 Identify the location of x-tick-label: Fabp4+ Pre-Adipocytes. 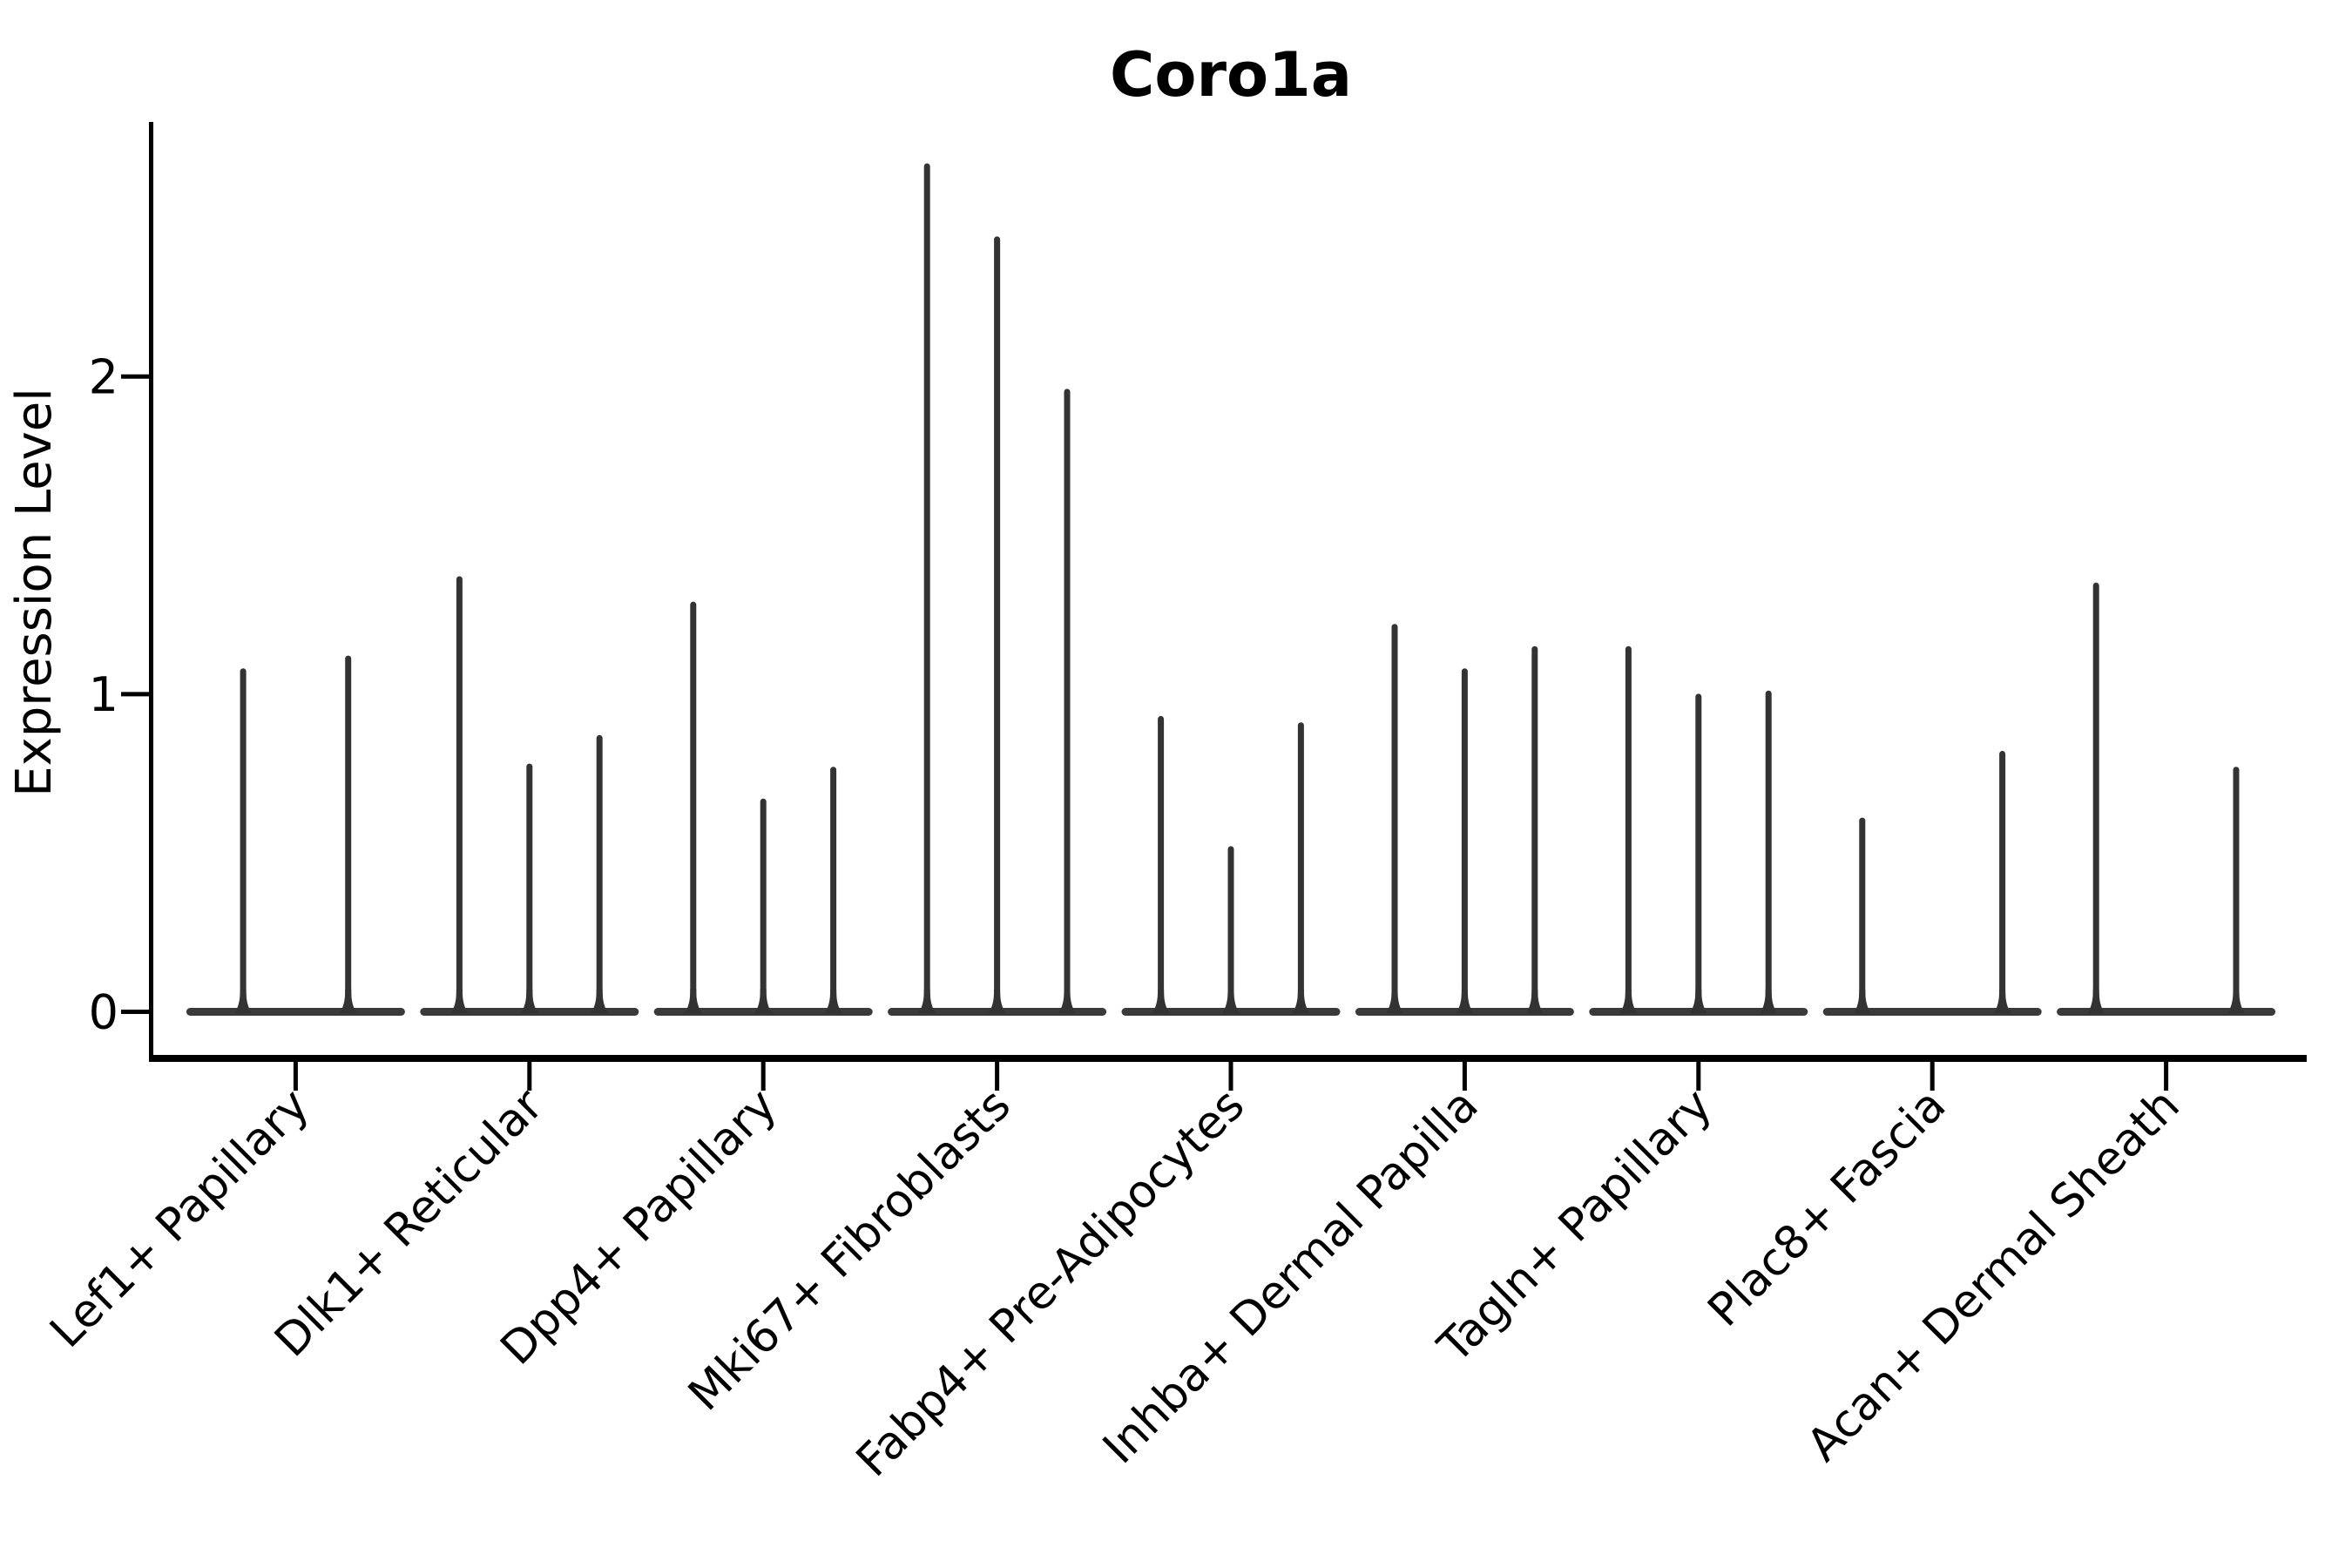
(1050, 1283).